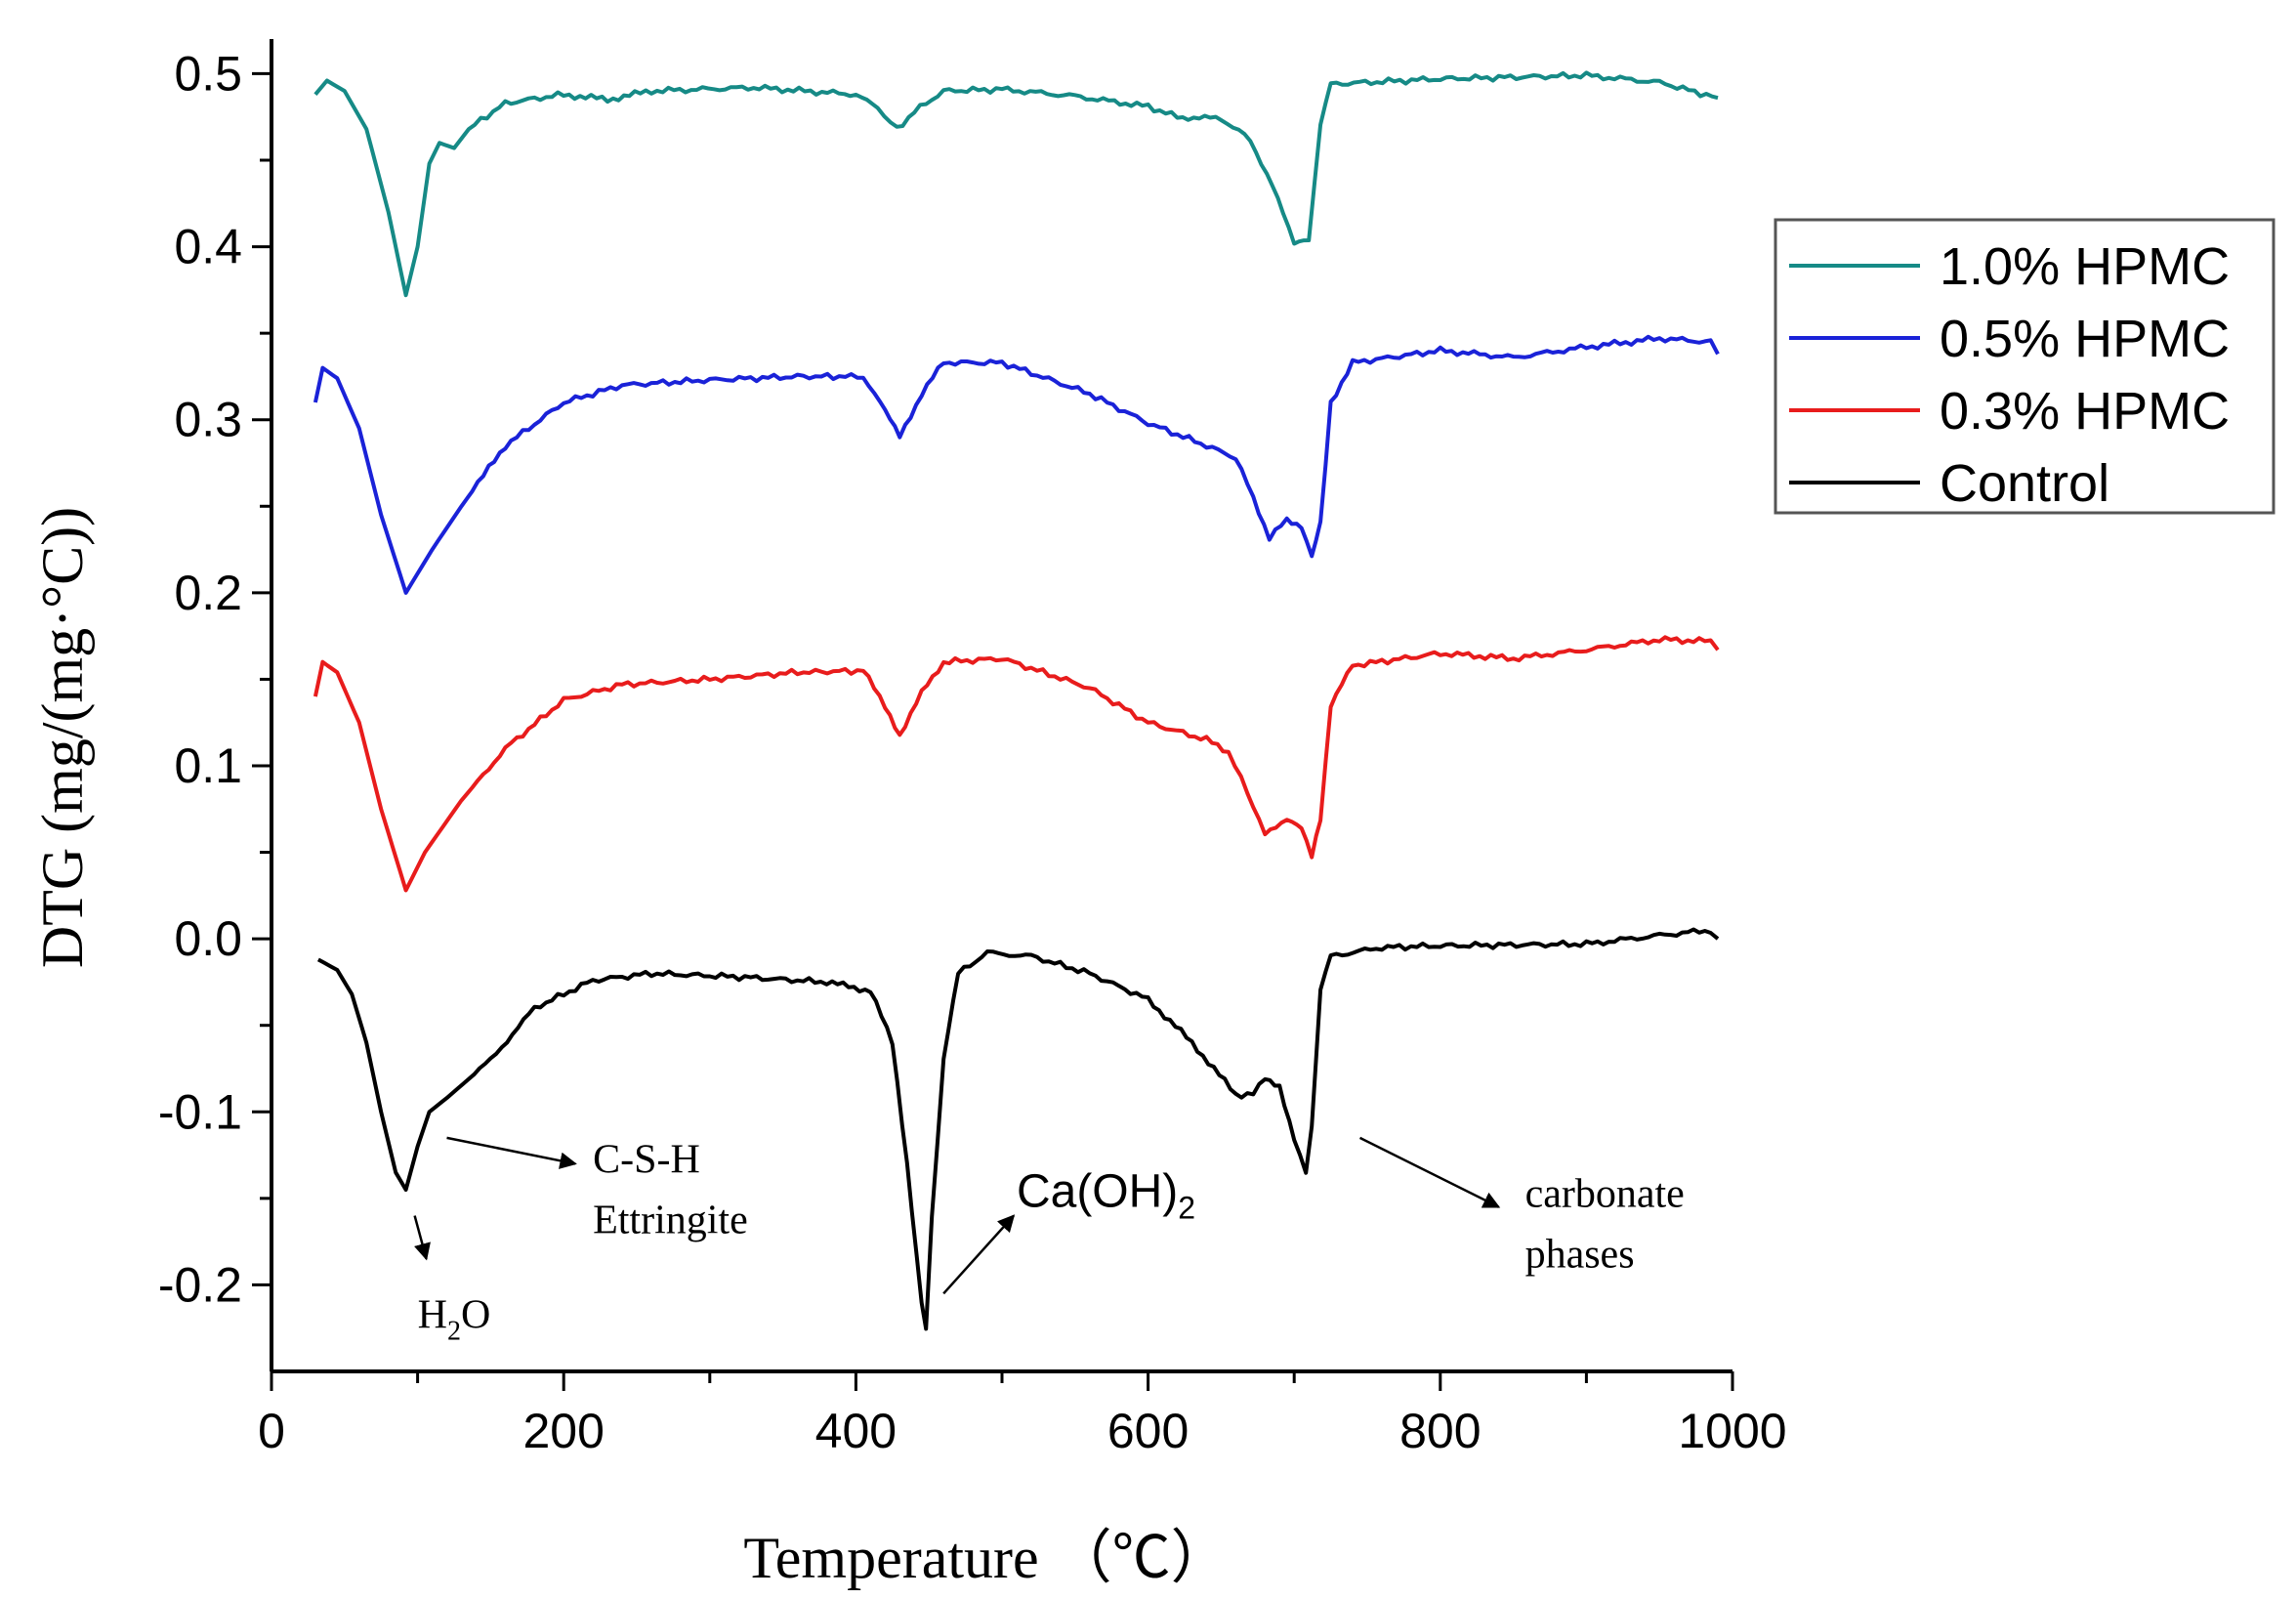 This screenshot has width=2296, height=1599. Describe the element at coordinates (1580, 1256) in the screenshot. I see `annotation-label: phases` at that location.